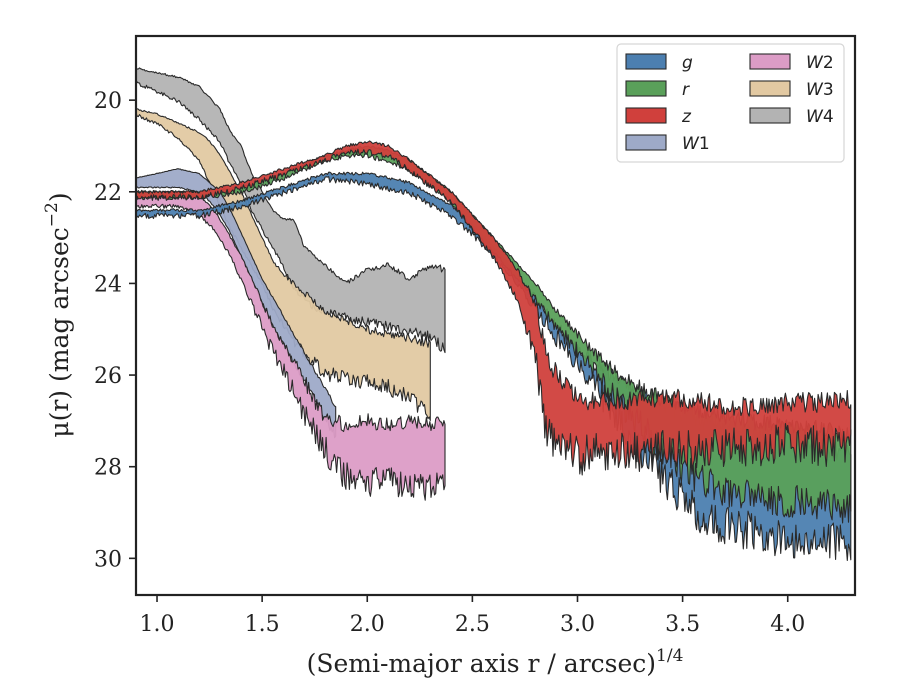 The height and width of the screenshot is (700, 900). What do you see at coordinates (770, 88) in the screenshot?
I see `legend-swatch-w3` at bounding box center [770, 88].